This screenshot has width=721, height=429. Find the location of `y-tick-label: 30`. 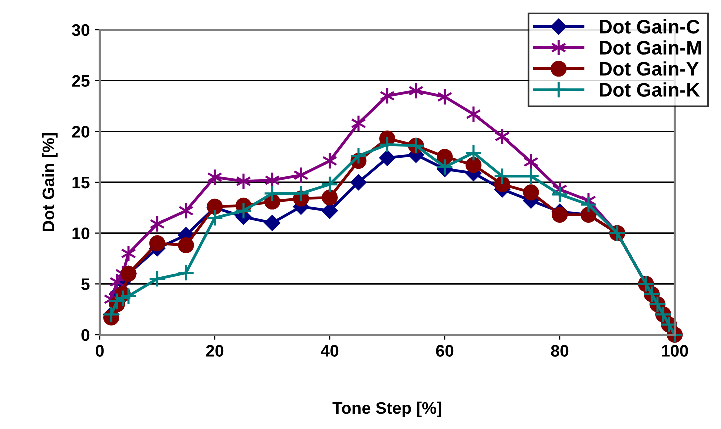

y-tick-label: 30 is located at coordinates (81, 30).